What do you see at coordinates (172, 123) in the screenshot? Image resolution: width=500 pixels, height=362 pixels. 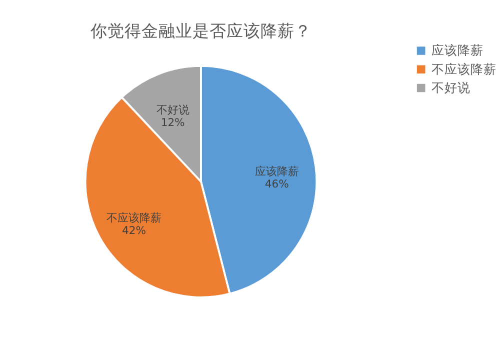 I see `data-label: 12%` at bounding box center [172, 123].